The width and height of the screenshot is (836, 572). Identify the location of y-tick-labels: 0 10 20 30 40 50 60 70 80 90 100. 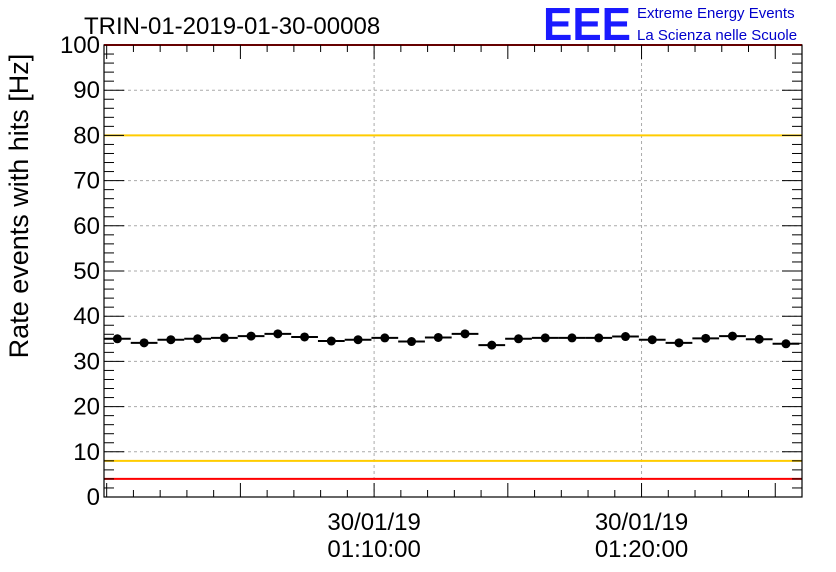
(80, 271).